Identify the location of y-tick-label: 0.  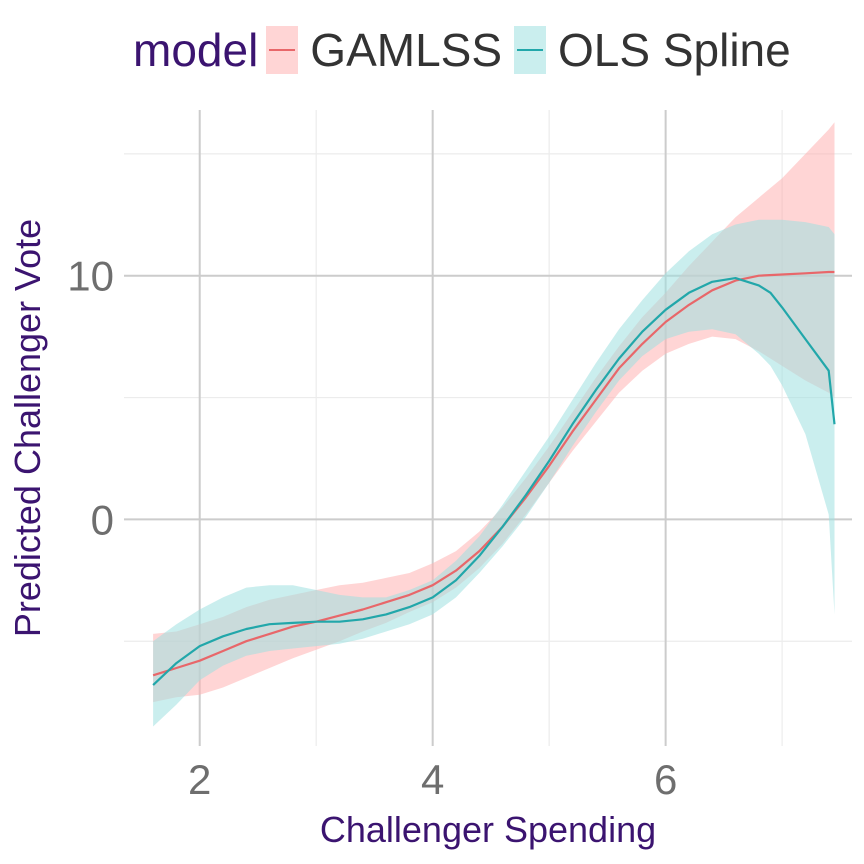
(102, 519).